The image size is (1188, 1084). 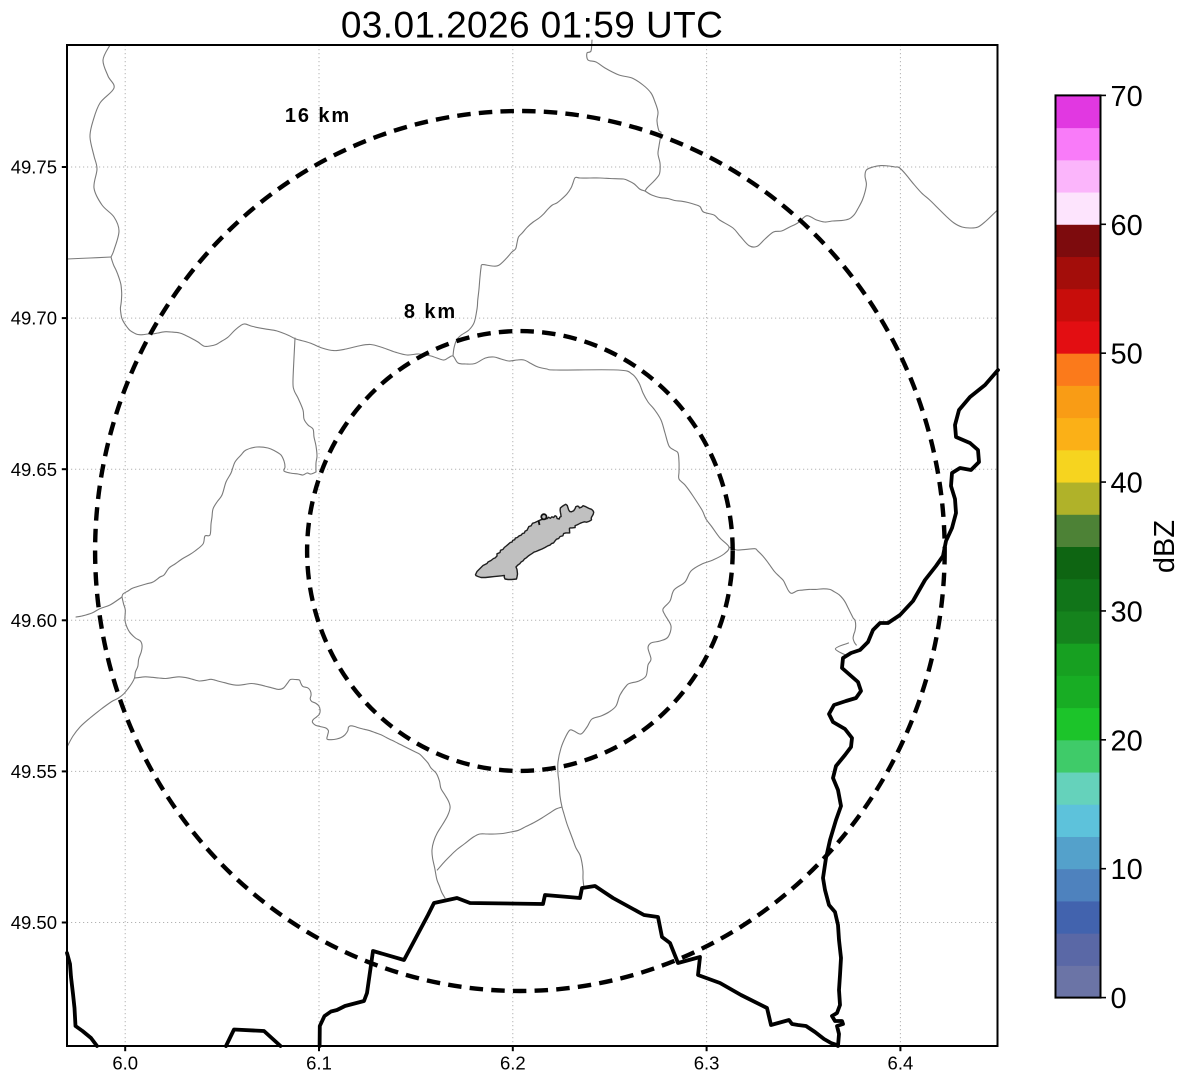 What do you see at coordinates (1127, 484) in the screenshot?
I see `svg-text: 40` at bounding box center [1127, 484].